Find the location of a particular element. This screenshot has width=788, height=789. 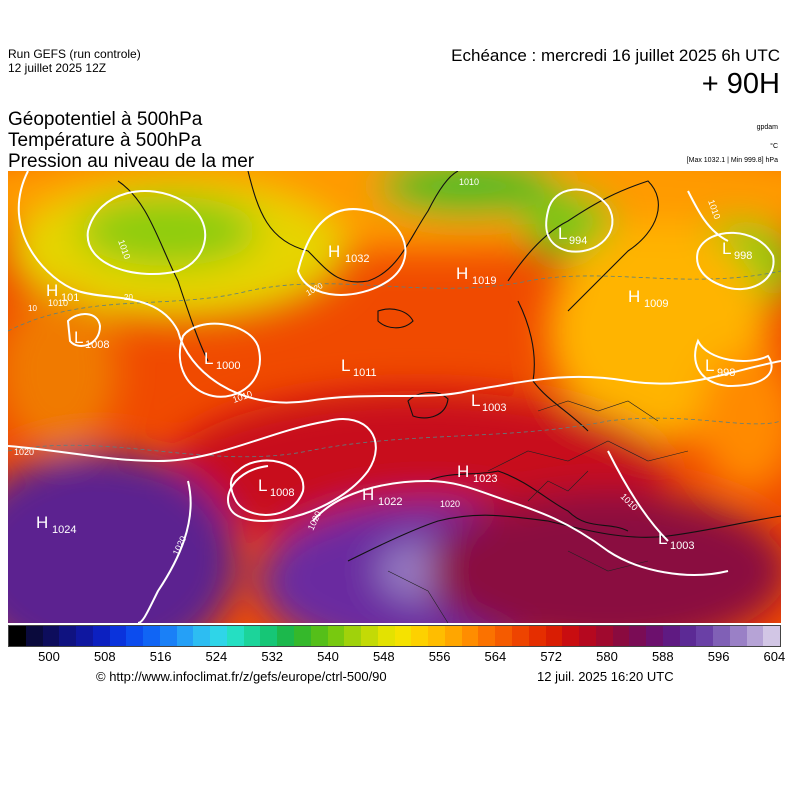

pressure-value: 1000 is located at coordinates (228, 366).